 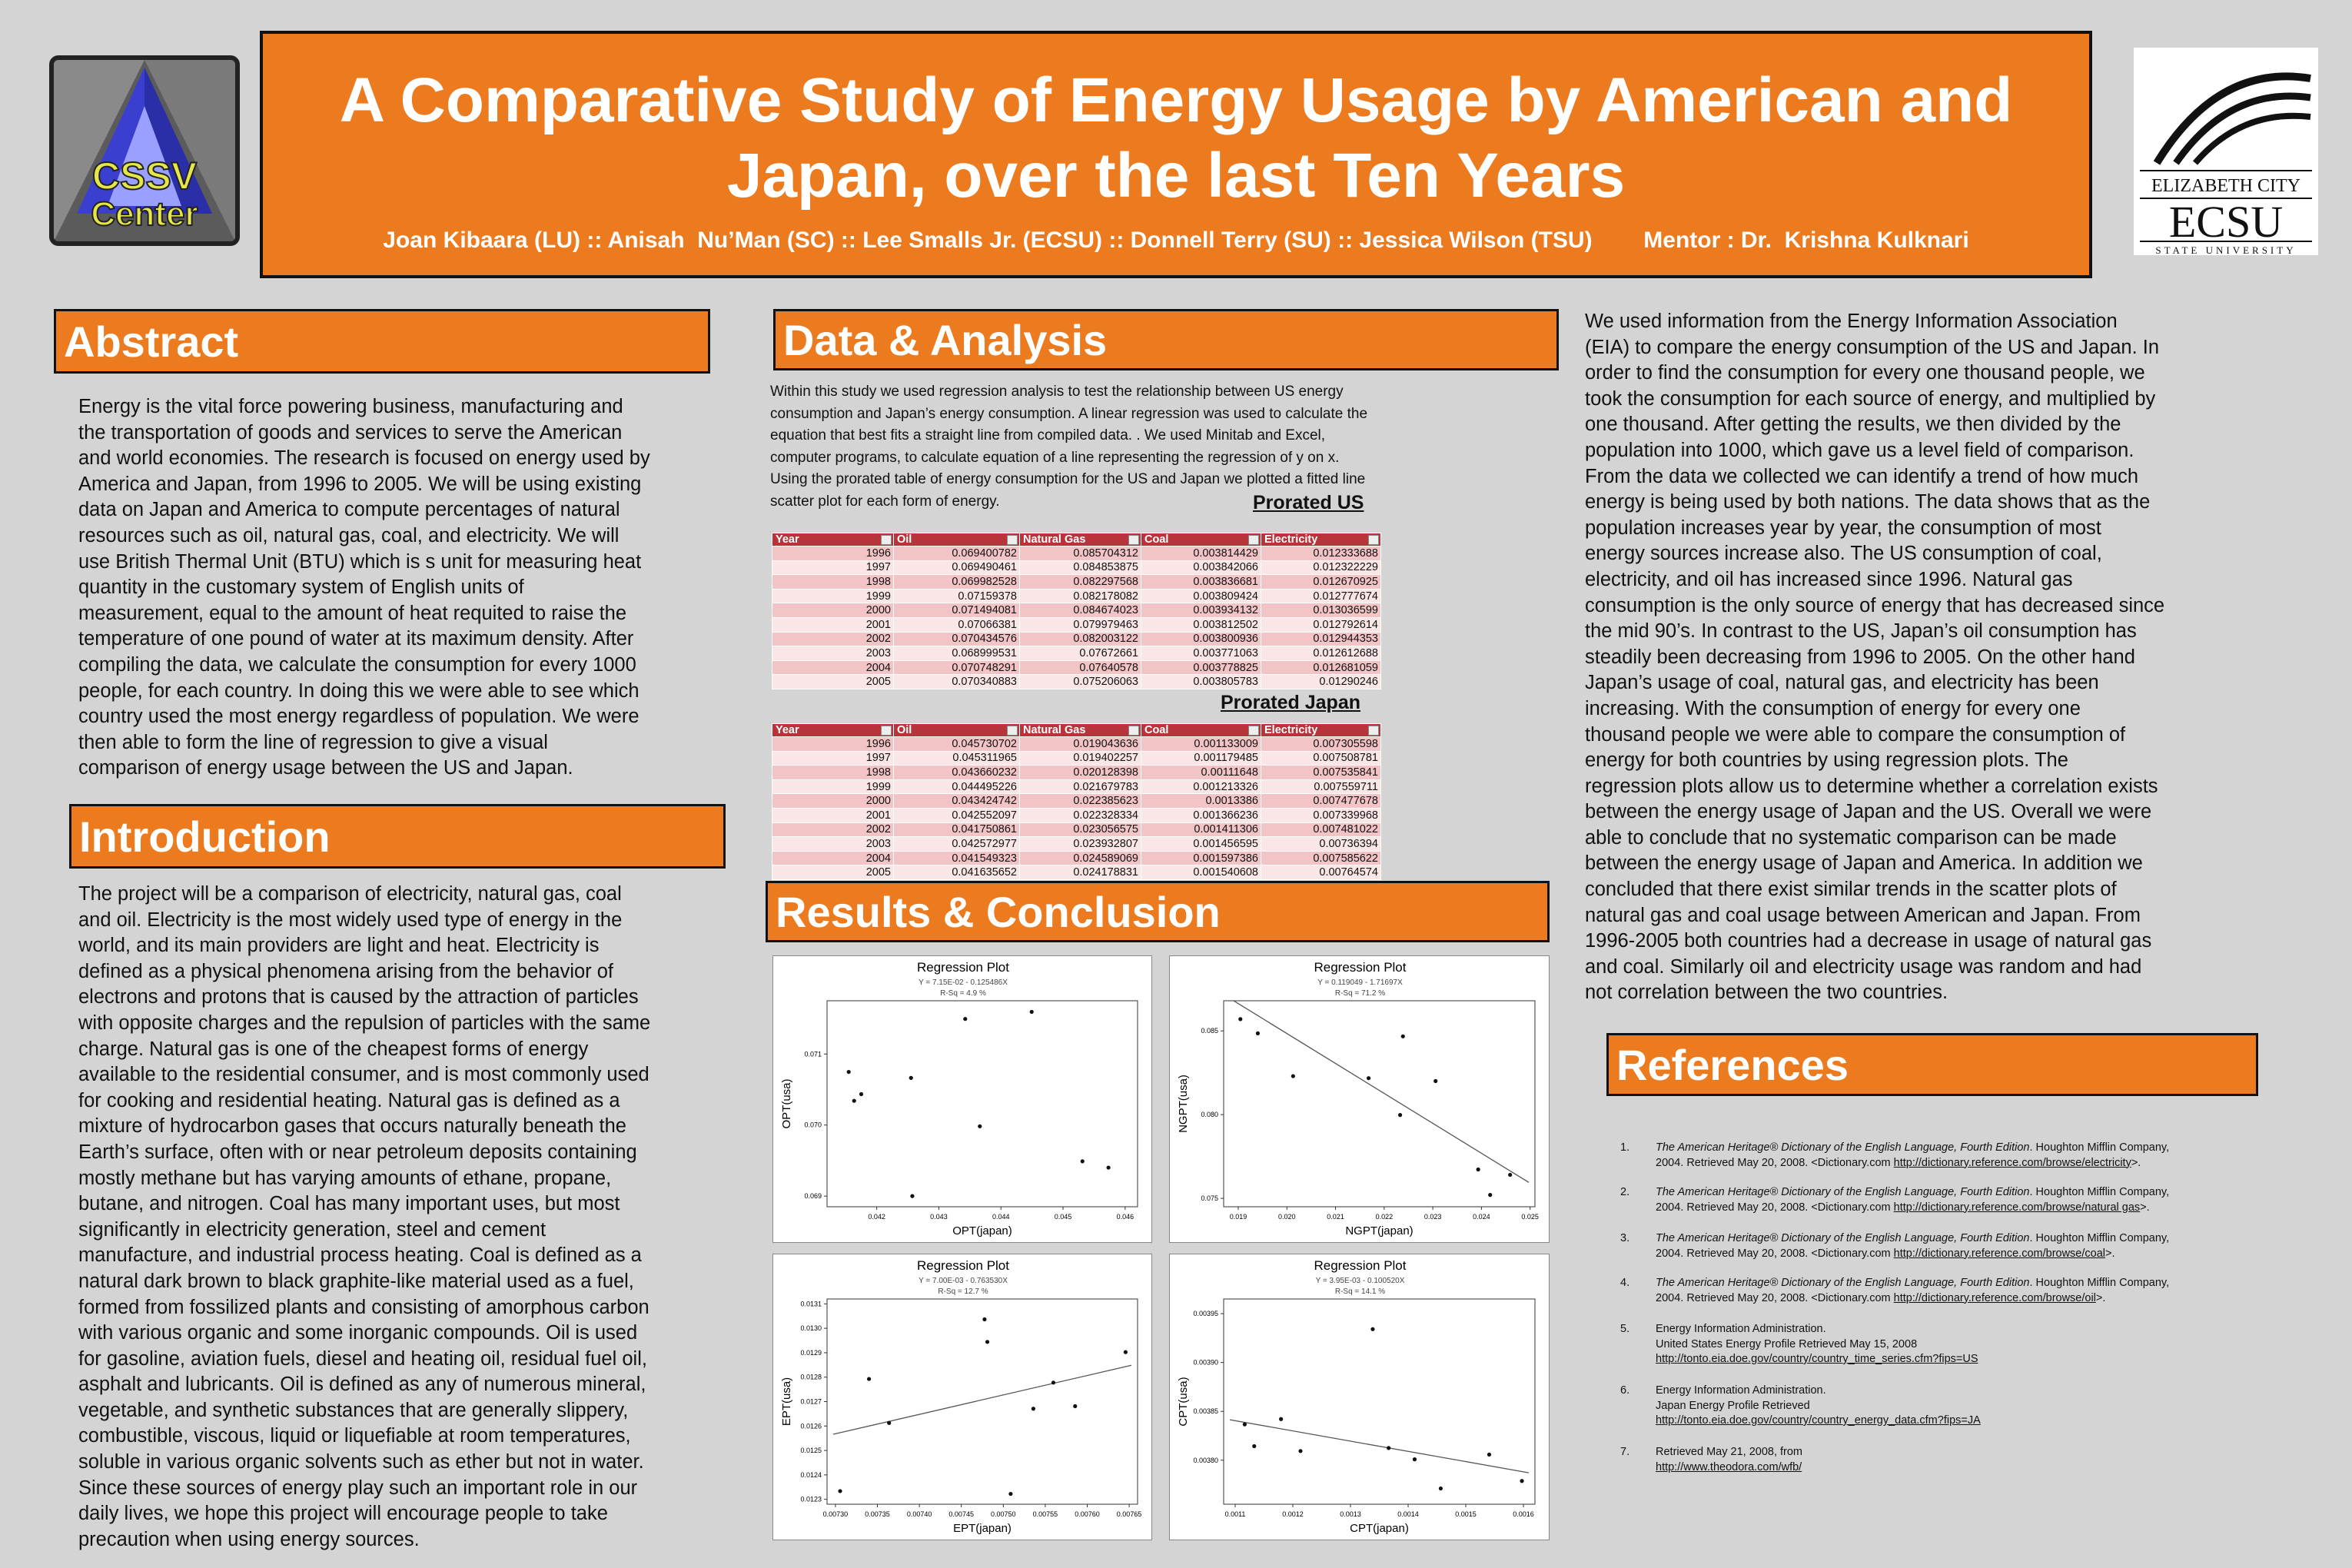 I want to click on logo-left-line1: CSSV, so click(x=145, y=176).